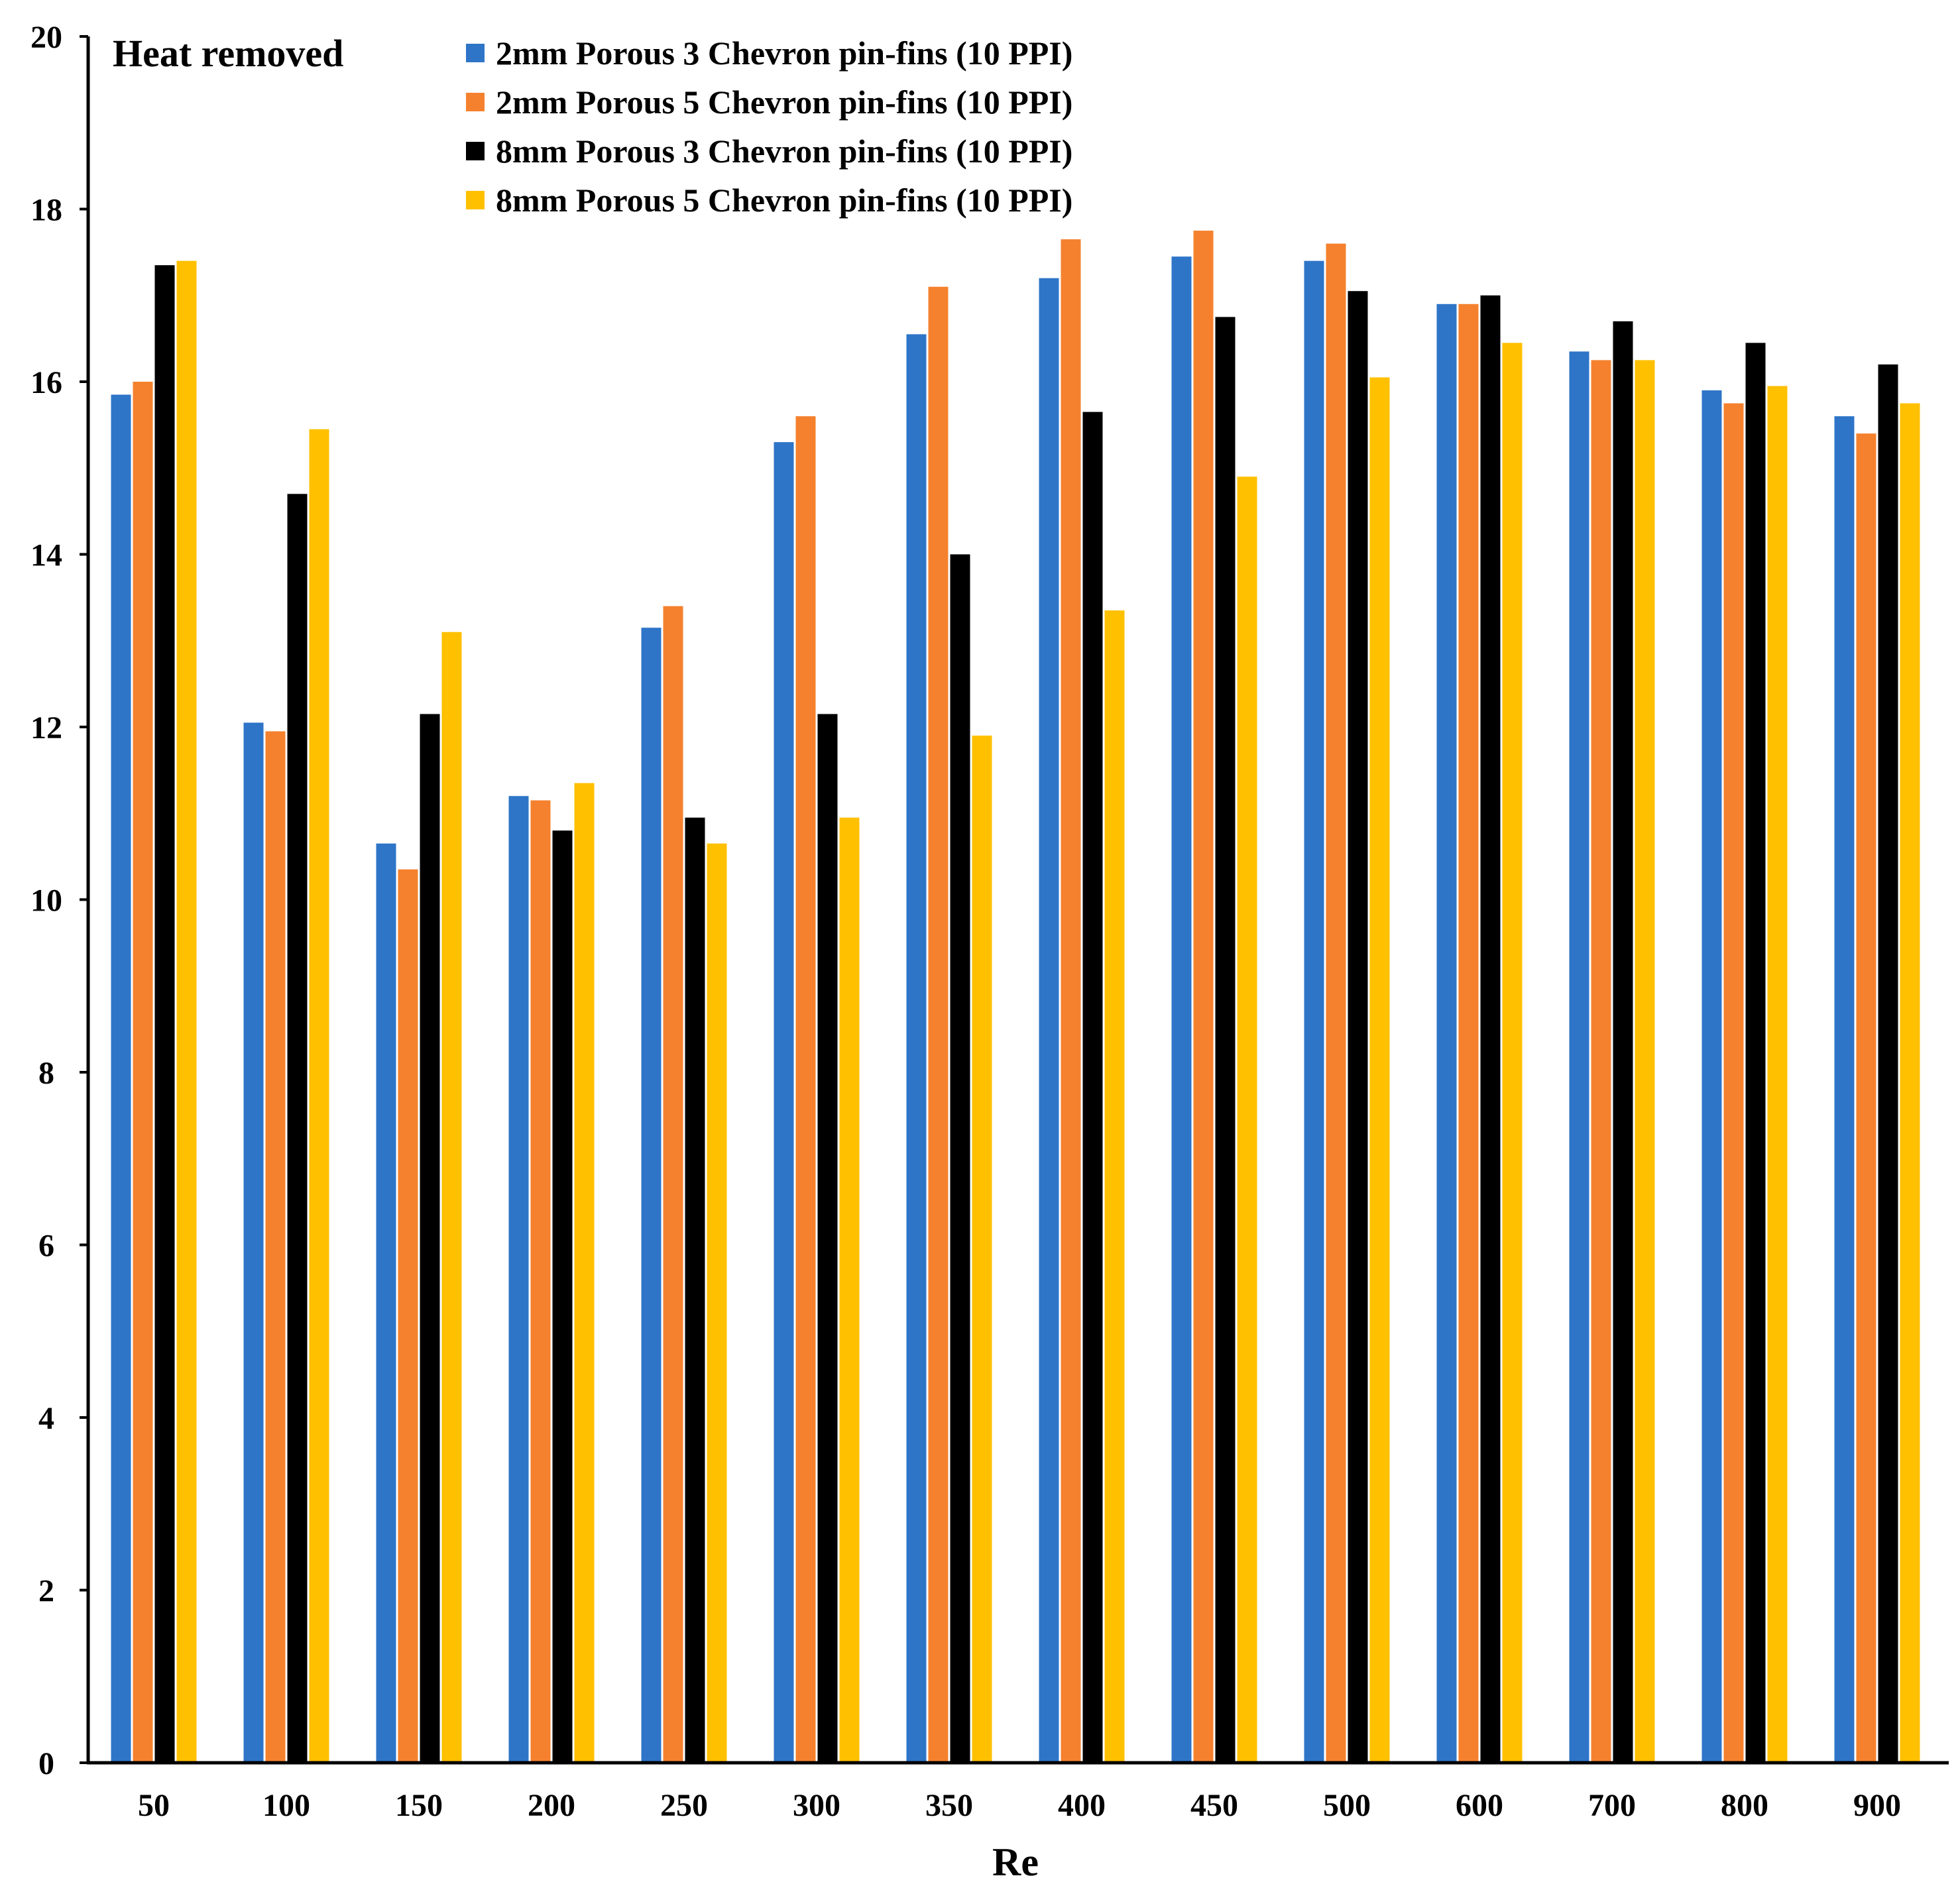 The width and height of the screenshot is (1960, 1890). Describe the element at coordinates (46, 37) in the screenshot. I see `y-tick-label: 20` at that location.